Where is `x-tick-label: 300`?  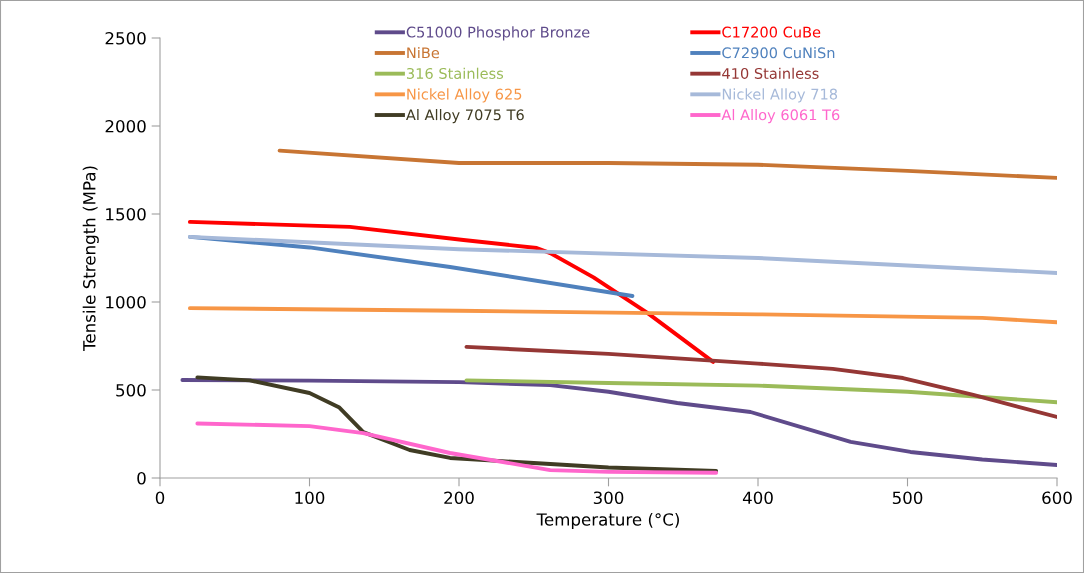 x-tick-label: 300 is located at coordinates (608, 498).